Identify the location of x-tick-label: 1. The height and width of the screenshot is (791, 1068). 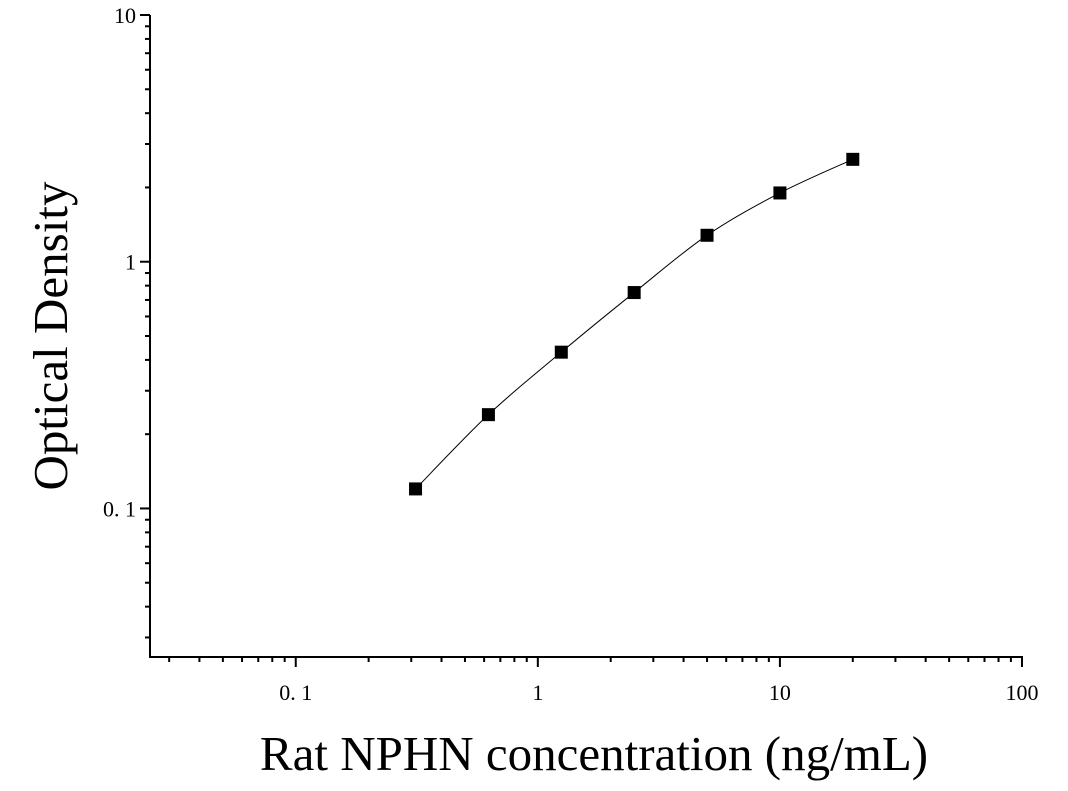
(537, 692).